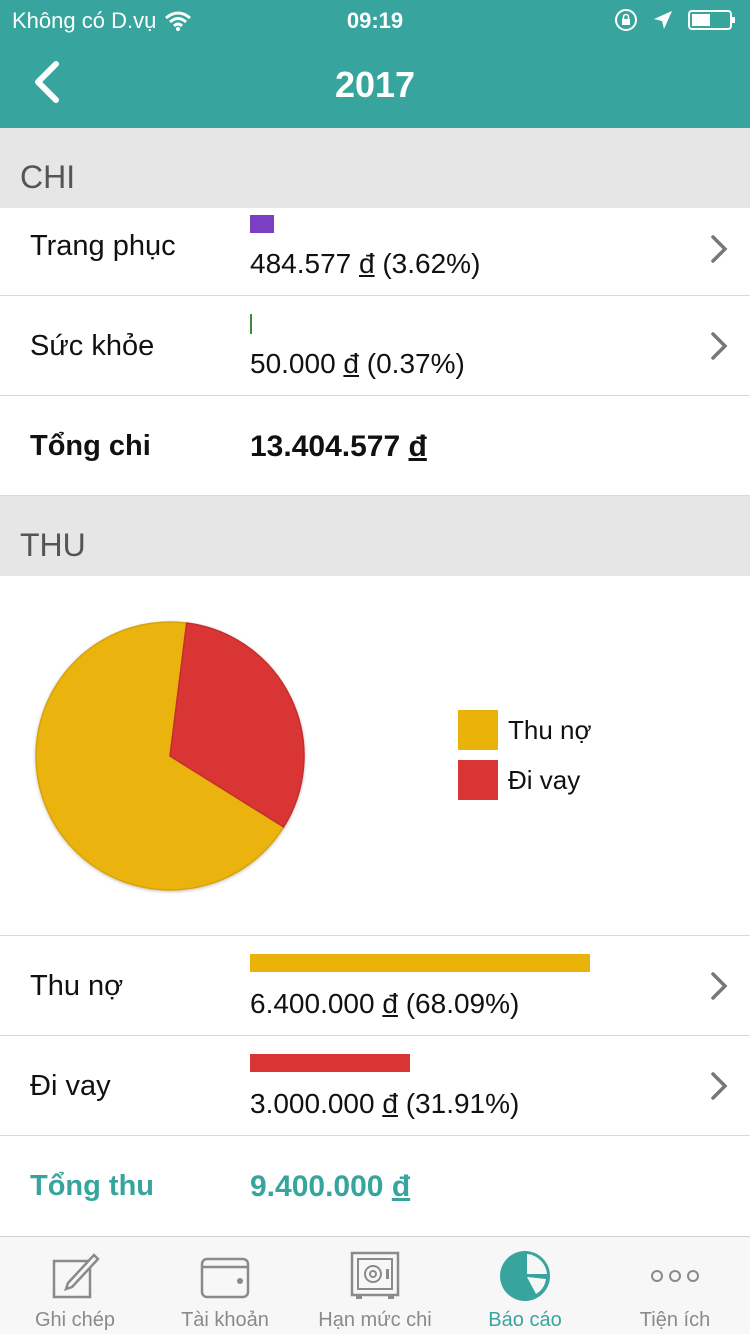  I want to click on category-value: 50.000 đ (0.37%), so click(357, 364).